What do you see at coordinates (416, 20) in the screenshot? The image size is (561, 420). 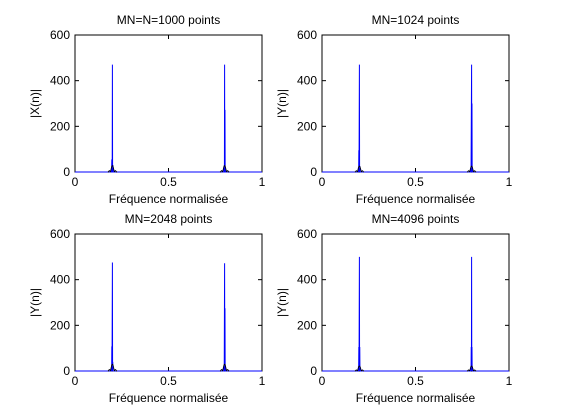 I see `chart-title: MN=1024 points` at bounding box center [416, 20].